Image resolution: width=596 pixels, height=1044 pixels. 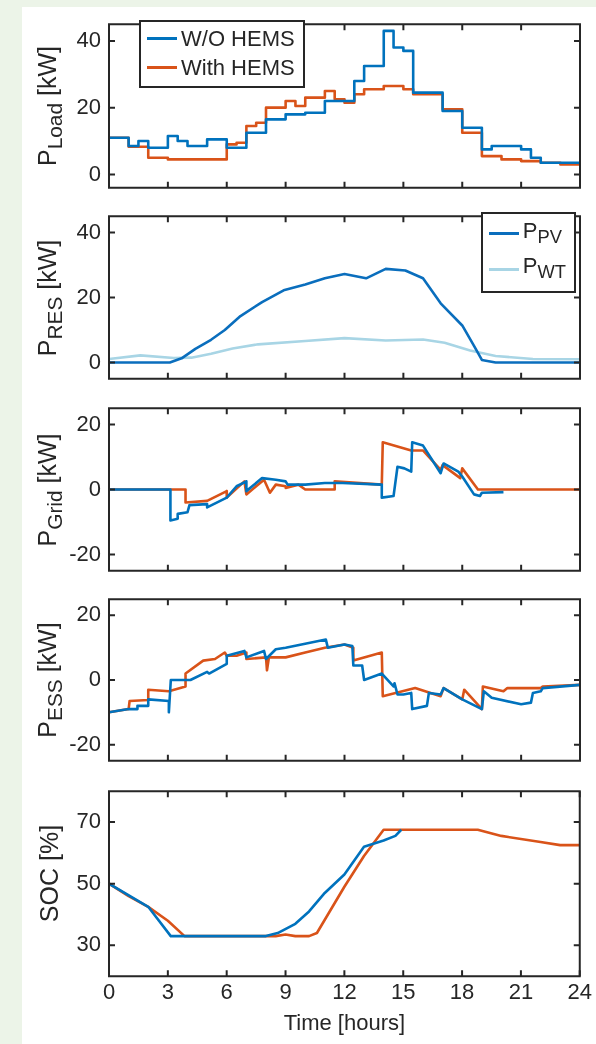 What do you see at coordinates (403, 992) in the screenshot?
I see `x-tick-label: 15` at bounding box center [403, 992].